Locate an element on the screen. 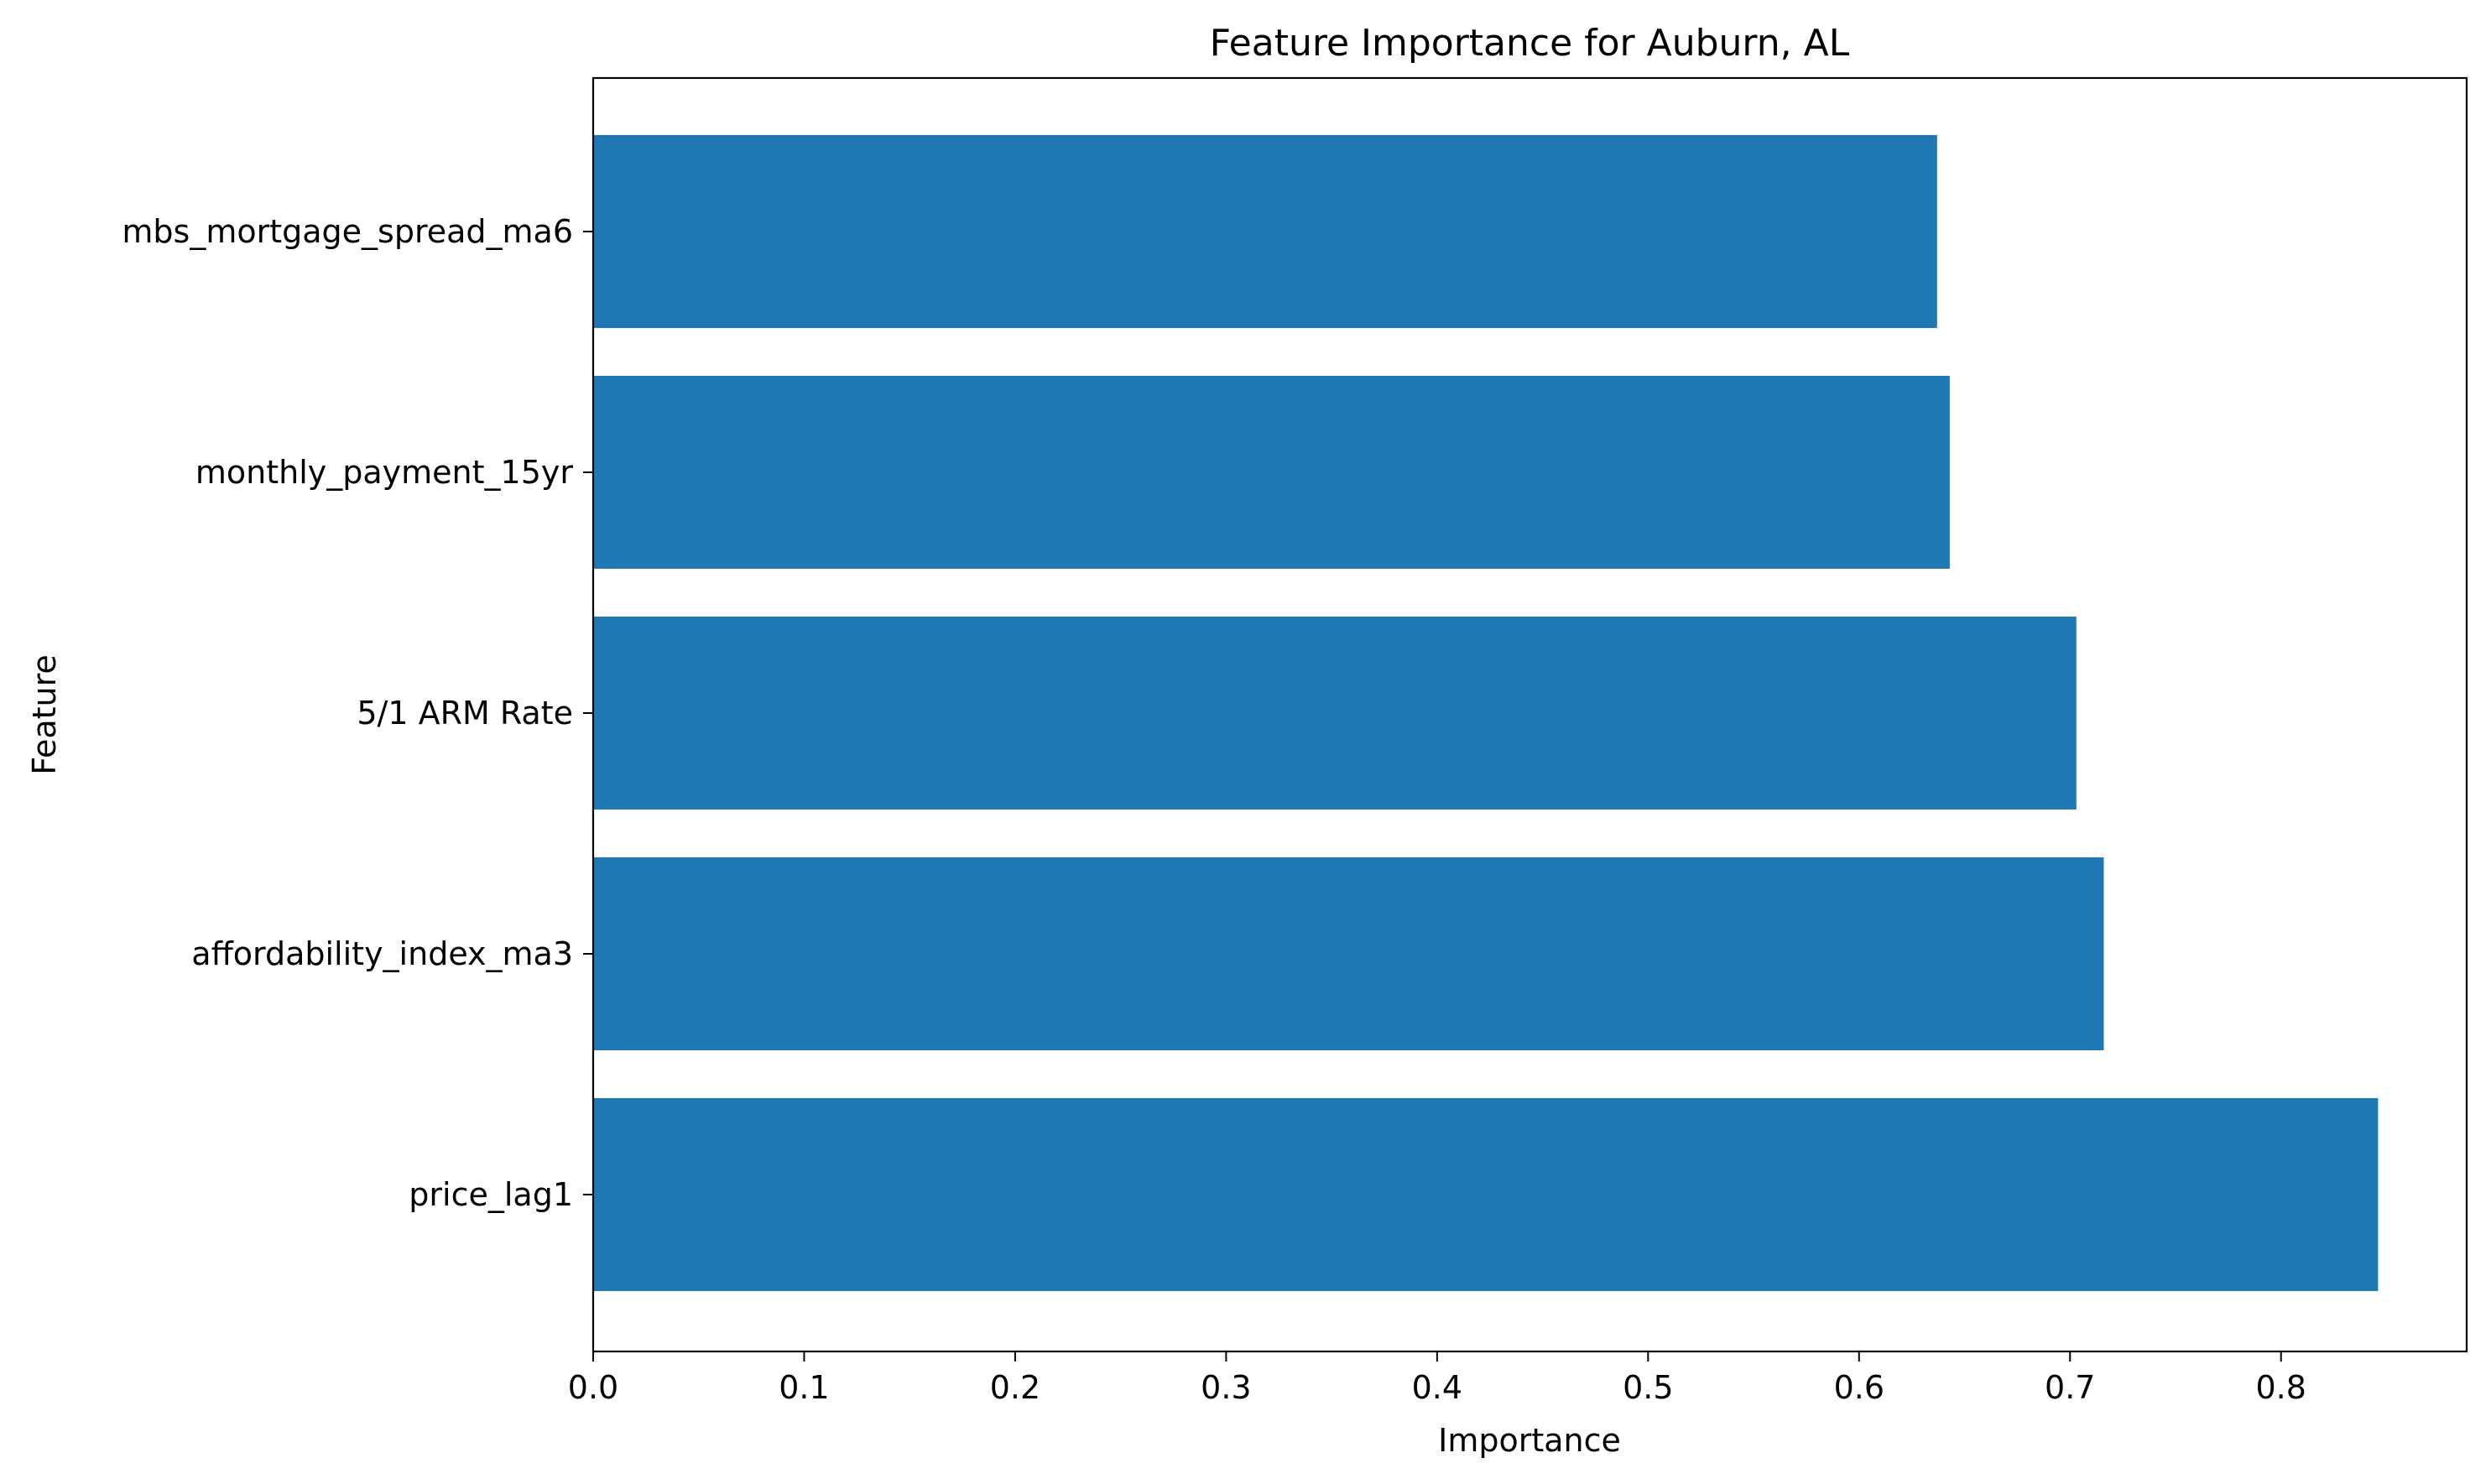 The height and width of the screenshot is (1484, 2491). x-tick-label: 0.1 is located at coordinates (804, 1387).